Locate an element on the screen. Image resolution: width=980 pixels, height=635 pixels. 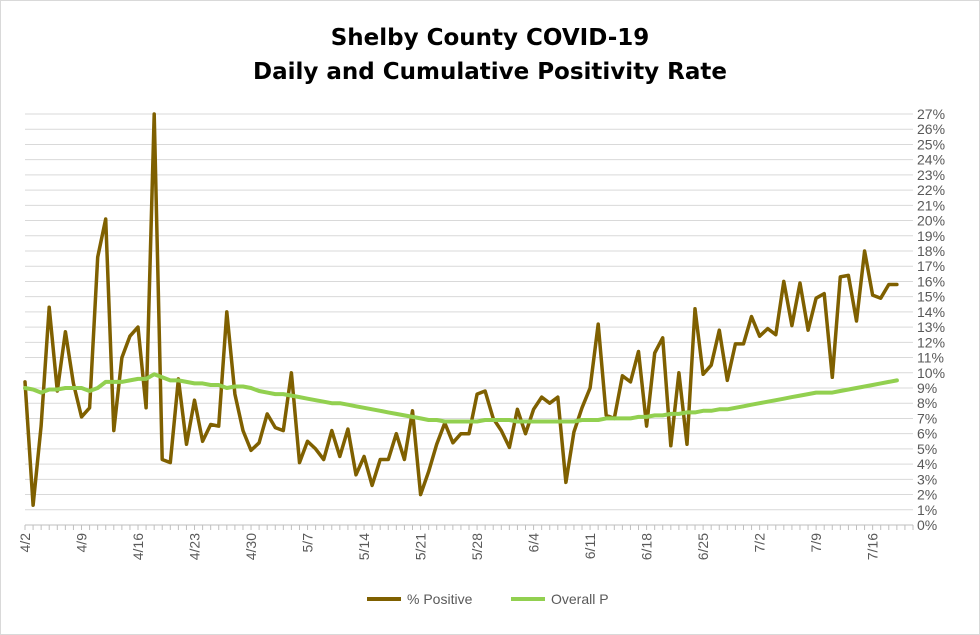
axes is located at coordinates (469, 527).